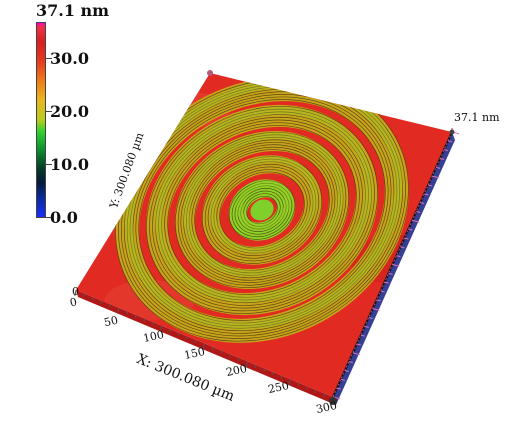  What do you see at coordinates (73, 10) in the screenshot?
I see `colorbar-max-label: 37.1 nm` at bounding box center [73, 10].